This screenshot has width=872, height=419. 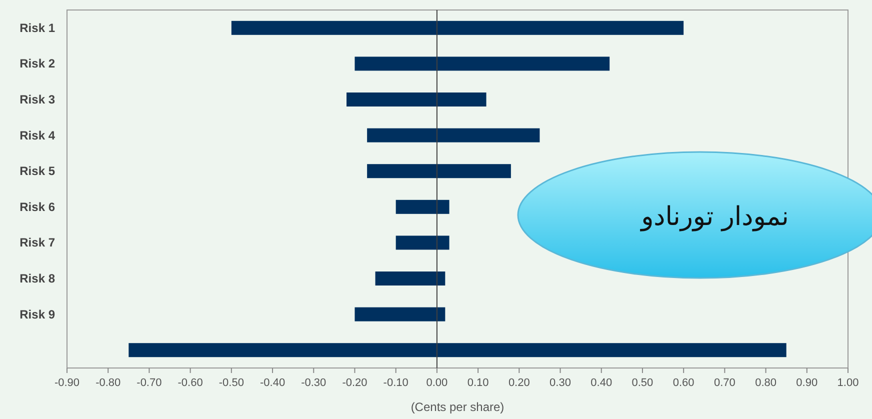 I want to click on x-tick-label: -0.10, so click(x=395, y=383).